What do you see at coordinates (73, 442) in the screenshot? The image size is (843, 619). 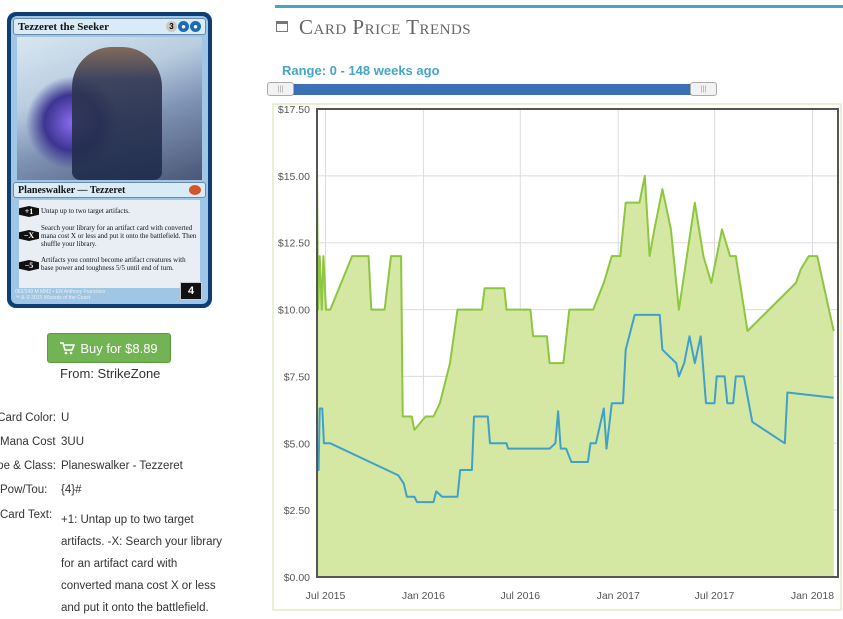 I see `attr-value-mana-cost: 3UU` at bounding box center [73, 442].